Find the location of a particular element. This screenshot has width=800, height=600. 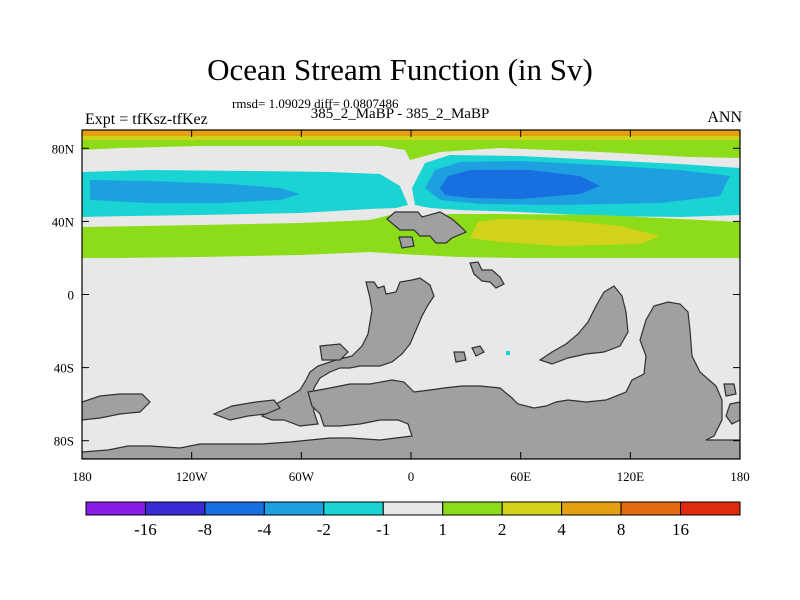

colorbar-label: -8 is located at coordinates (205, 529).